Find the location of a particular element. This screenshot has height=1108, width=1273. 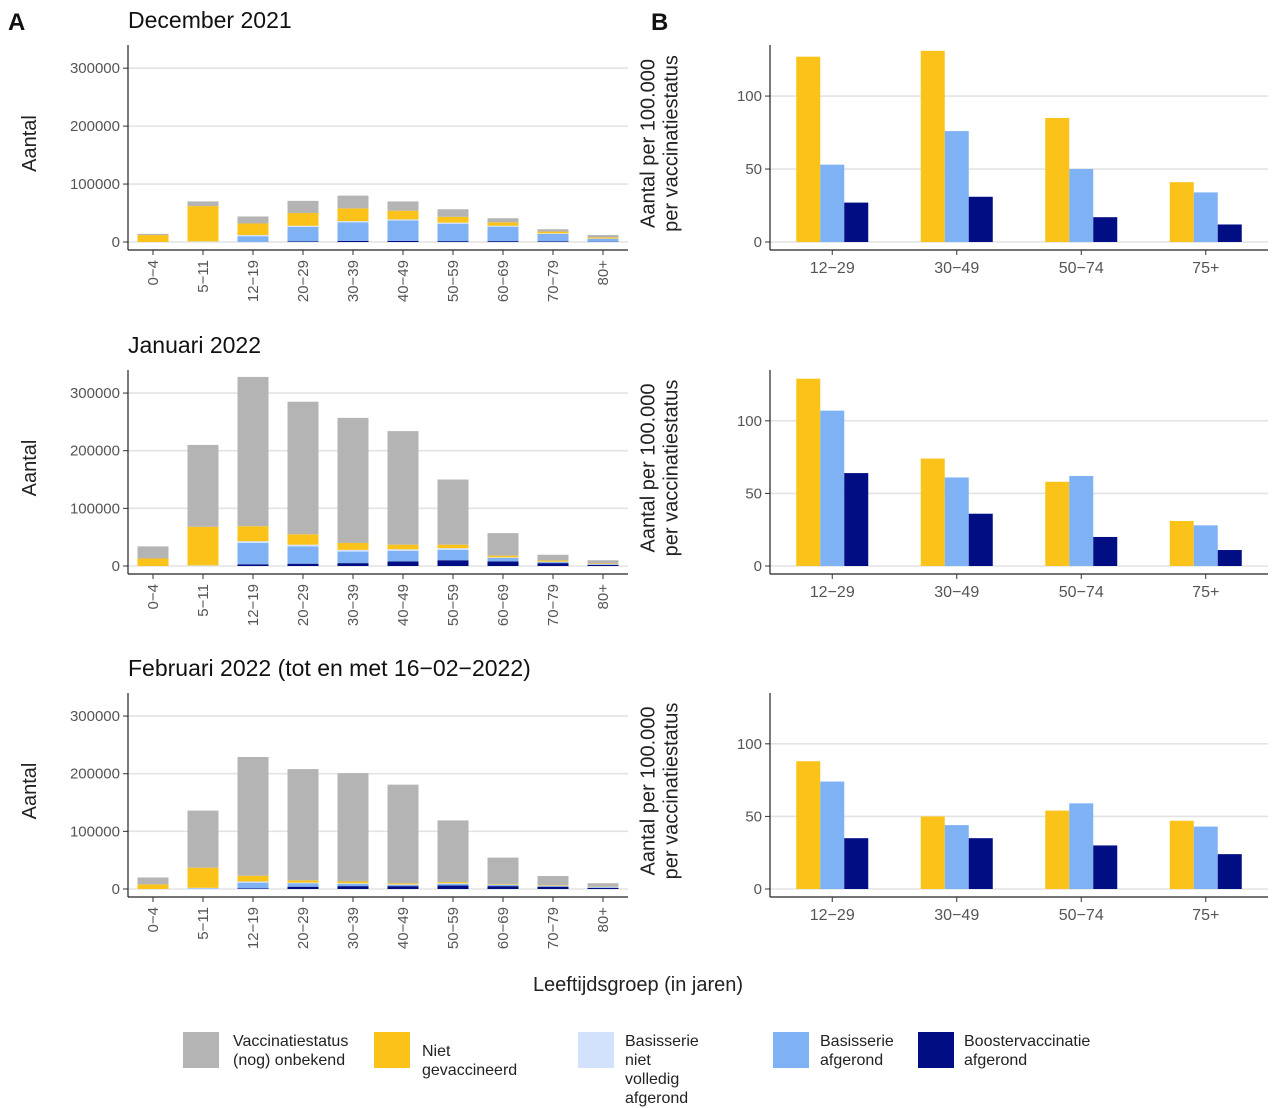

x-tick-label: 70−79 is located at coordinates (553, 928).